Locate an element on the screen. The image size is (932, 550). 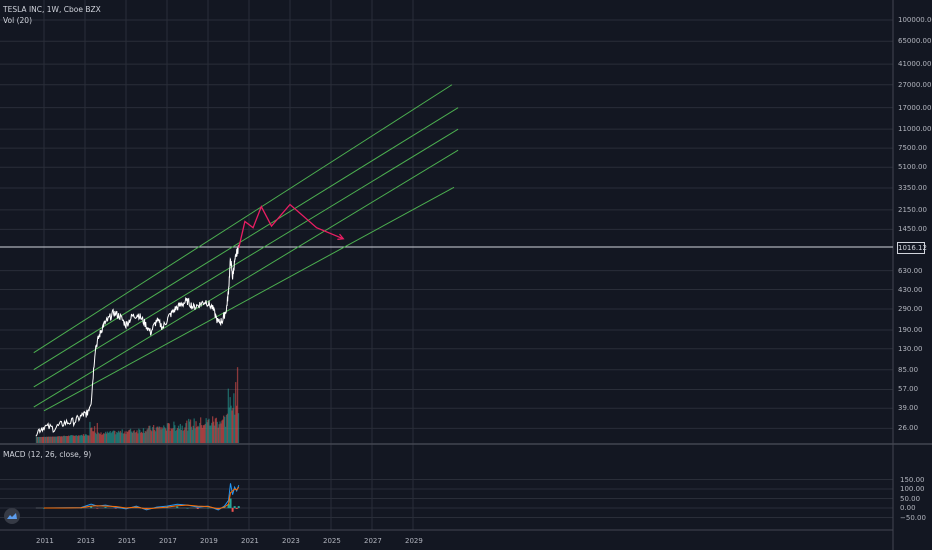
macd-tick-label: 100.00 is located at coordinates (912, 489).